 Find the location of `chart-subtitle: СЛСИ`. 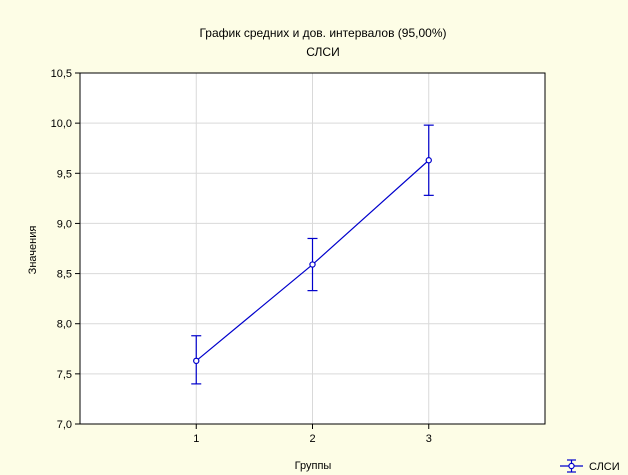

chart-subtitle: СЛСИ is located at coordinates (322, 52).